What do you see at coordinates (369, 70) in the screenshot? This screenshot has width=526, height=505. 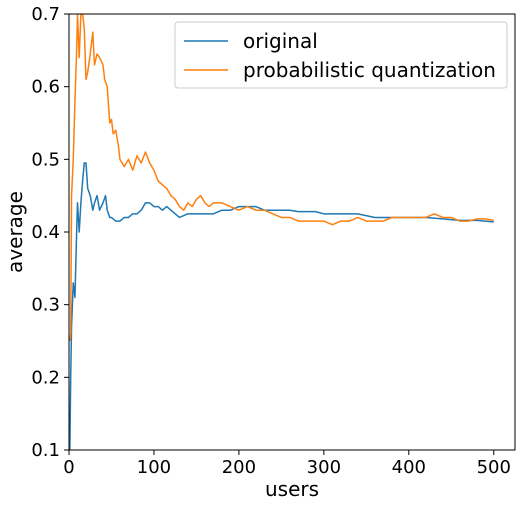 I see `legend-label-probabilistic-quantization: probabilistic quantization` at bounding box center [369, 70].